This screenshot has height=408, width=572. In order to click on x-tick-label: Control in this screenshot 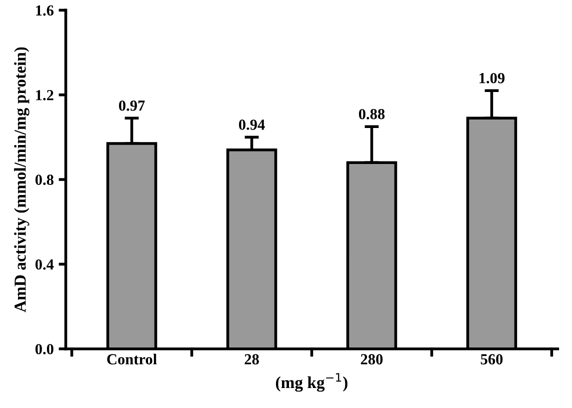, I will do `click(132, 359)`.